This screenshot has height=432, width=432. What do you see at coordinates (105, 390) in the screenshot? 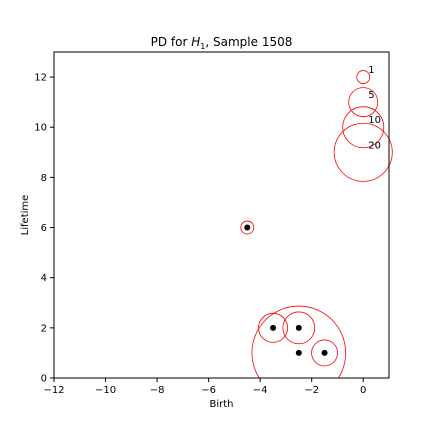
I see `x-tick-label-1: −10` at bounding box center [105, 390].